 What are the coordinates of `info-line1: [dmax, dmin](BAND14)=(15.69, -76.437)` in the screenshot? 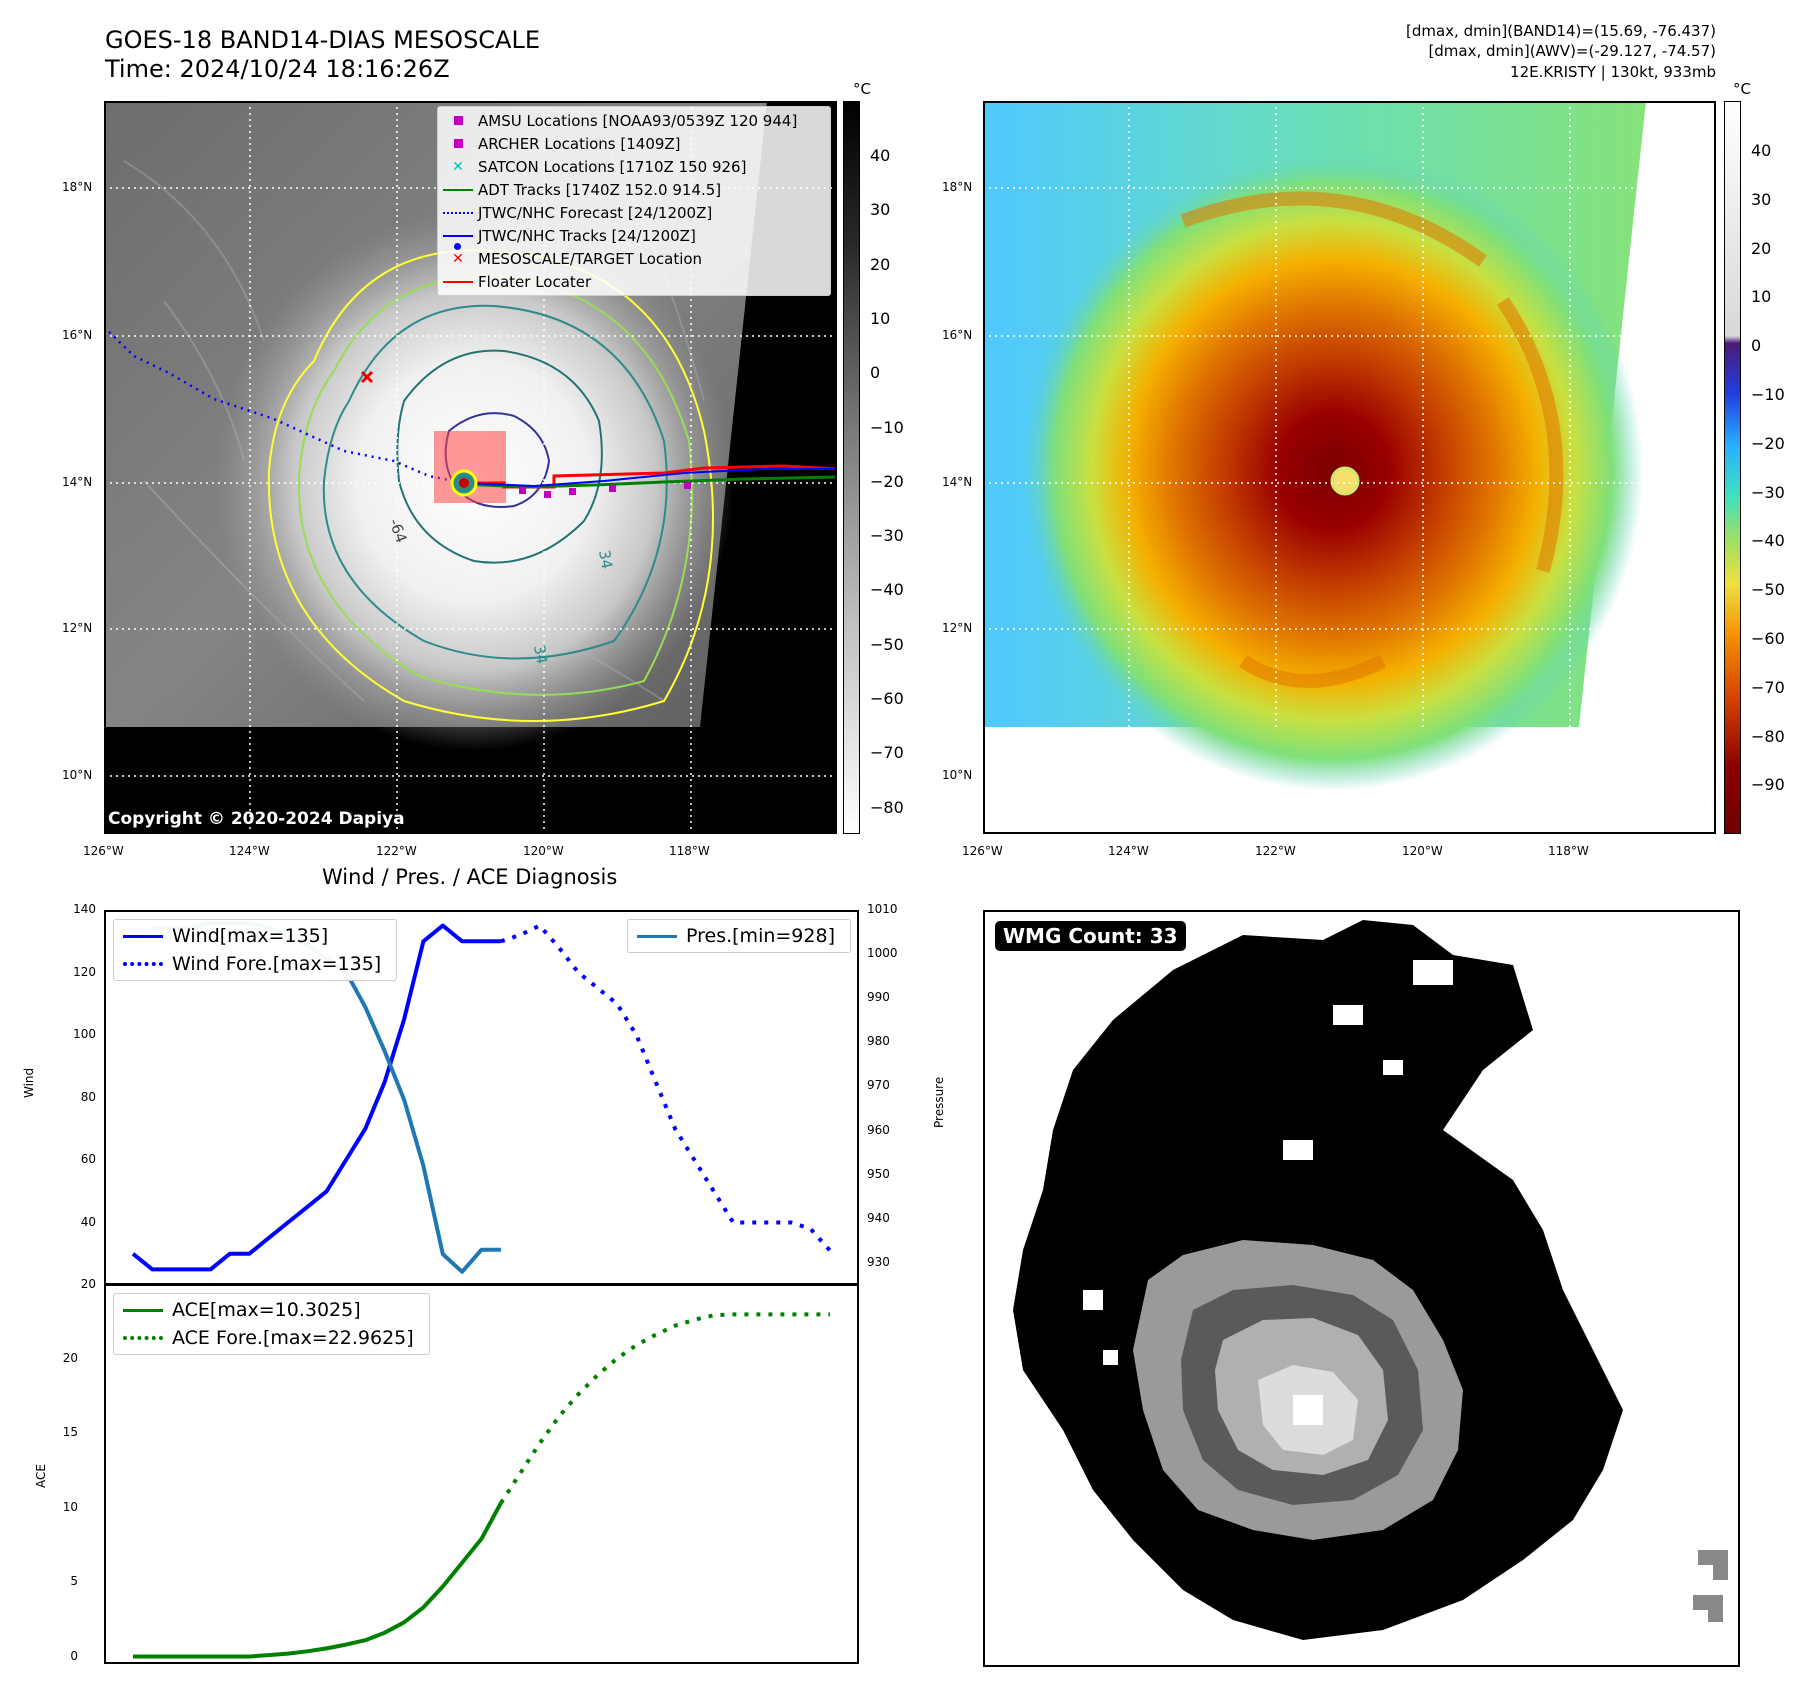 It's located at (1560, 31).